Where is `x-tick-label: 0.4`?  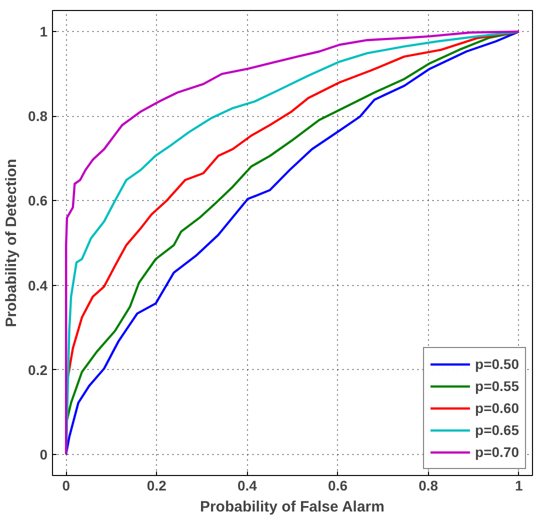 x-tick-label: 0.4 is located at coordinates (247, 486).